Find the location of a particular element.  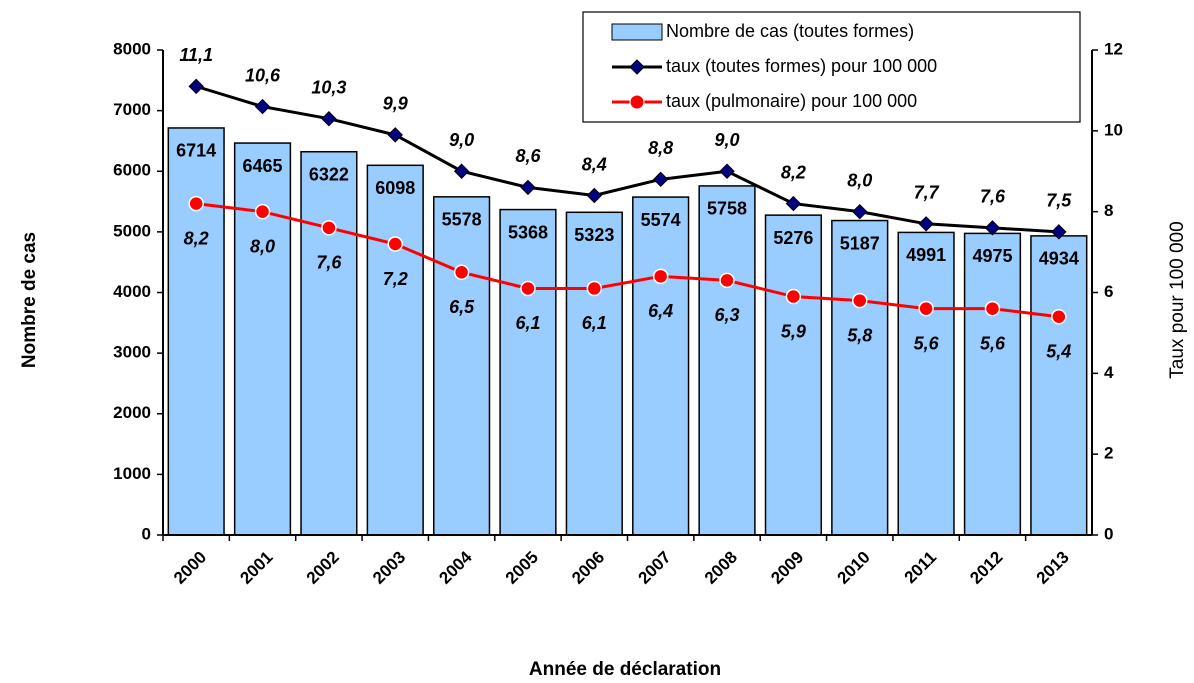

x-tick-label: 2009 is located at coordinates (787, 568).